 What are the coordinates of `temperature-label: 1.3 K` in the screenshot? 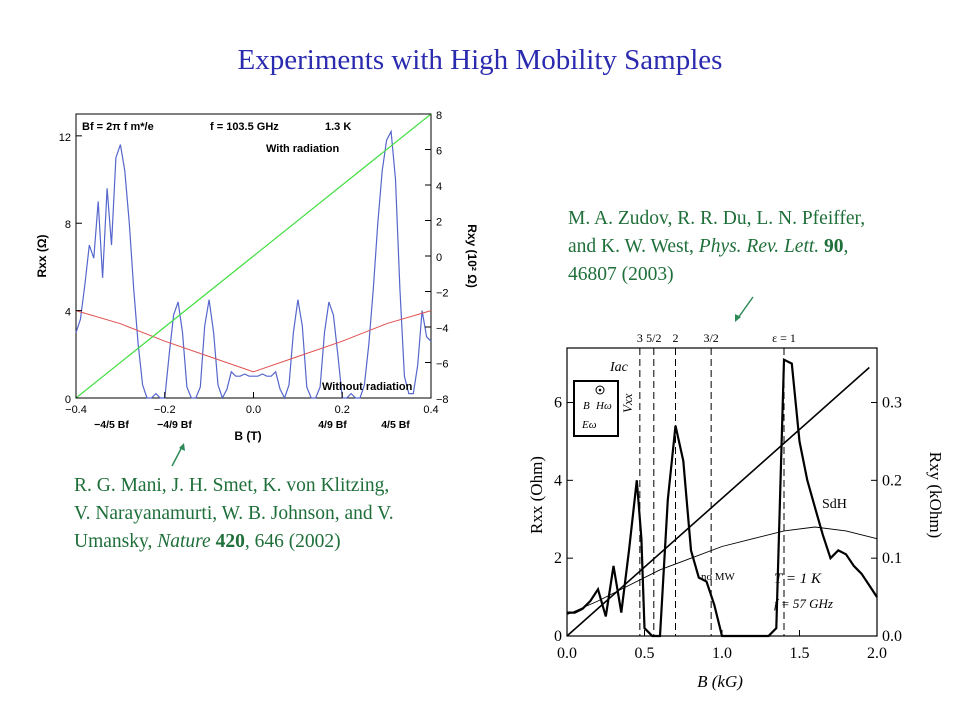 It's located at (338, 127).